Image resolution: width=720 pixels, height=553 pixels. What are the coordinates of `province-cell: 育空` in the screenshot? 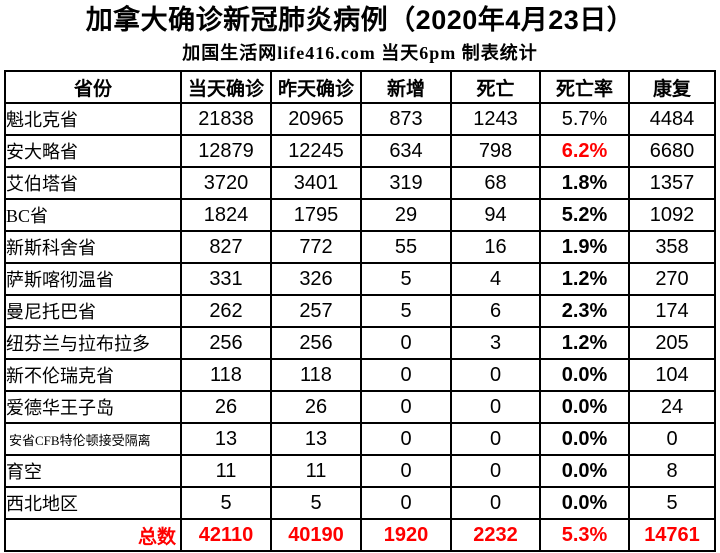 It's located at (93, 471).